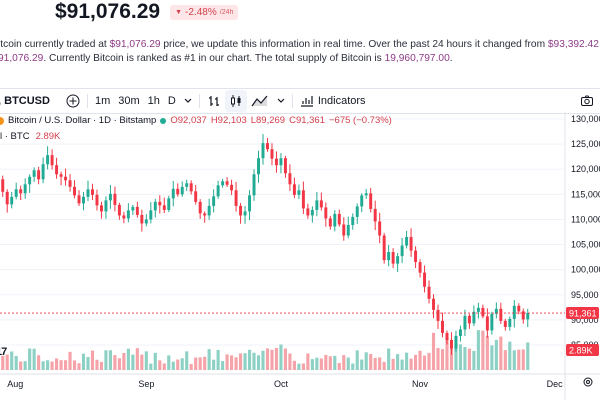 Image resolution: width=600 pixels, height=400 pixels. What do you see at coordinates (102, 101) in the screenshot?
I see `interval-1m: 1m` at bounding box center [102, 101].